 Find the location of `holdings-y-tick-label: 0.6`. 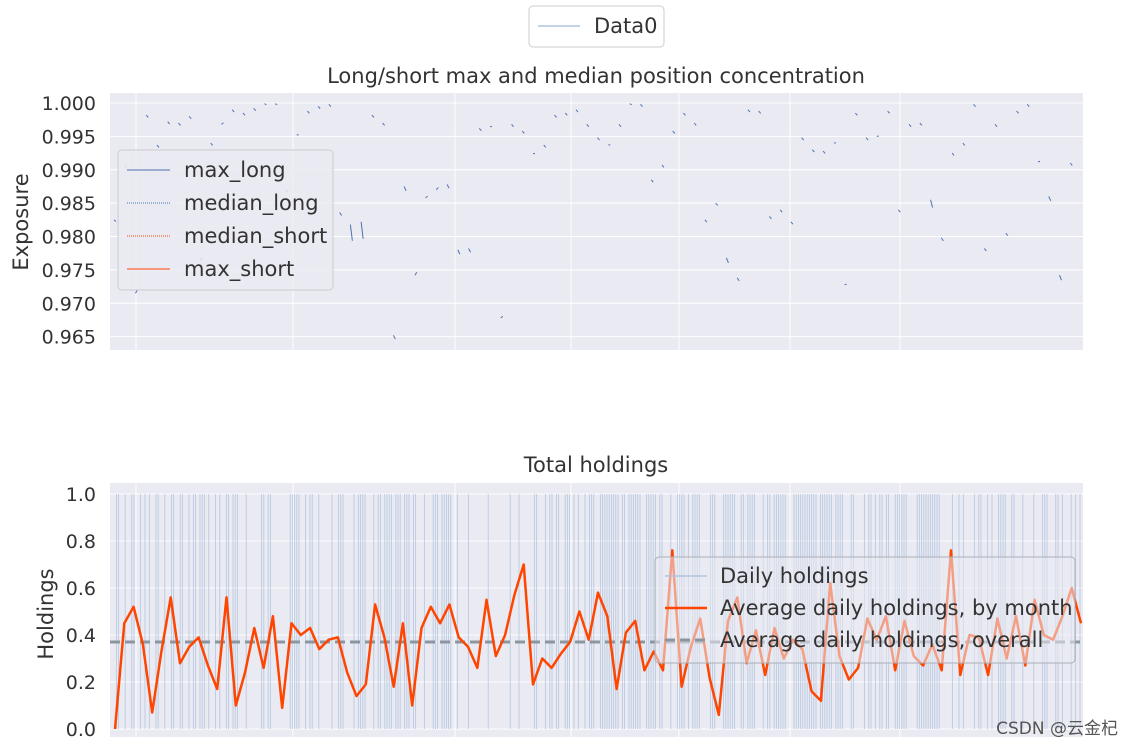

holdings-y-tick-label: 0.6 is located at coordinates (81, 589).